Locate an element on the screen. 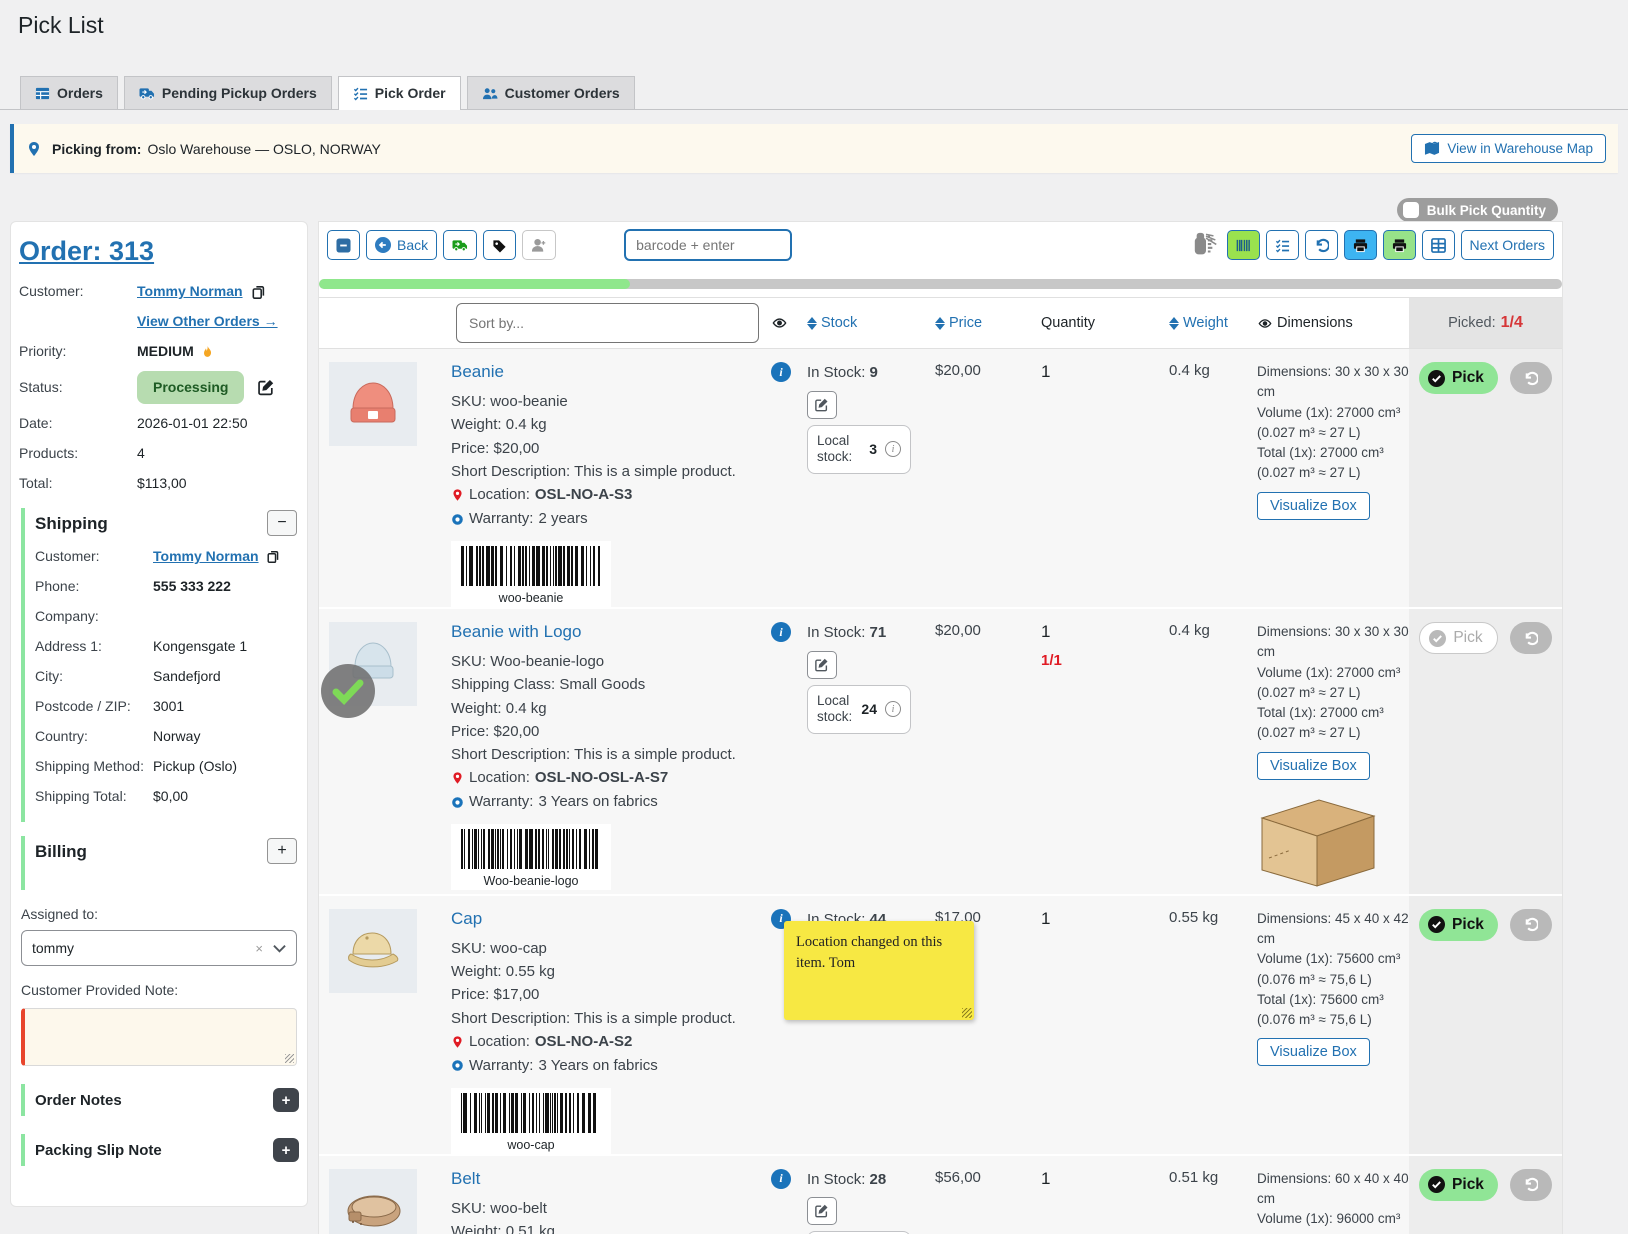 The width and height of the screenshot is (1628, 1234). product-image is located at coordinates (369, 670).